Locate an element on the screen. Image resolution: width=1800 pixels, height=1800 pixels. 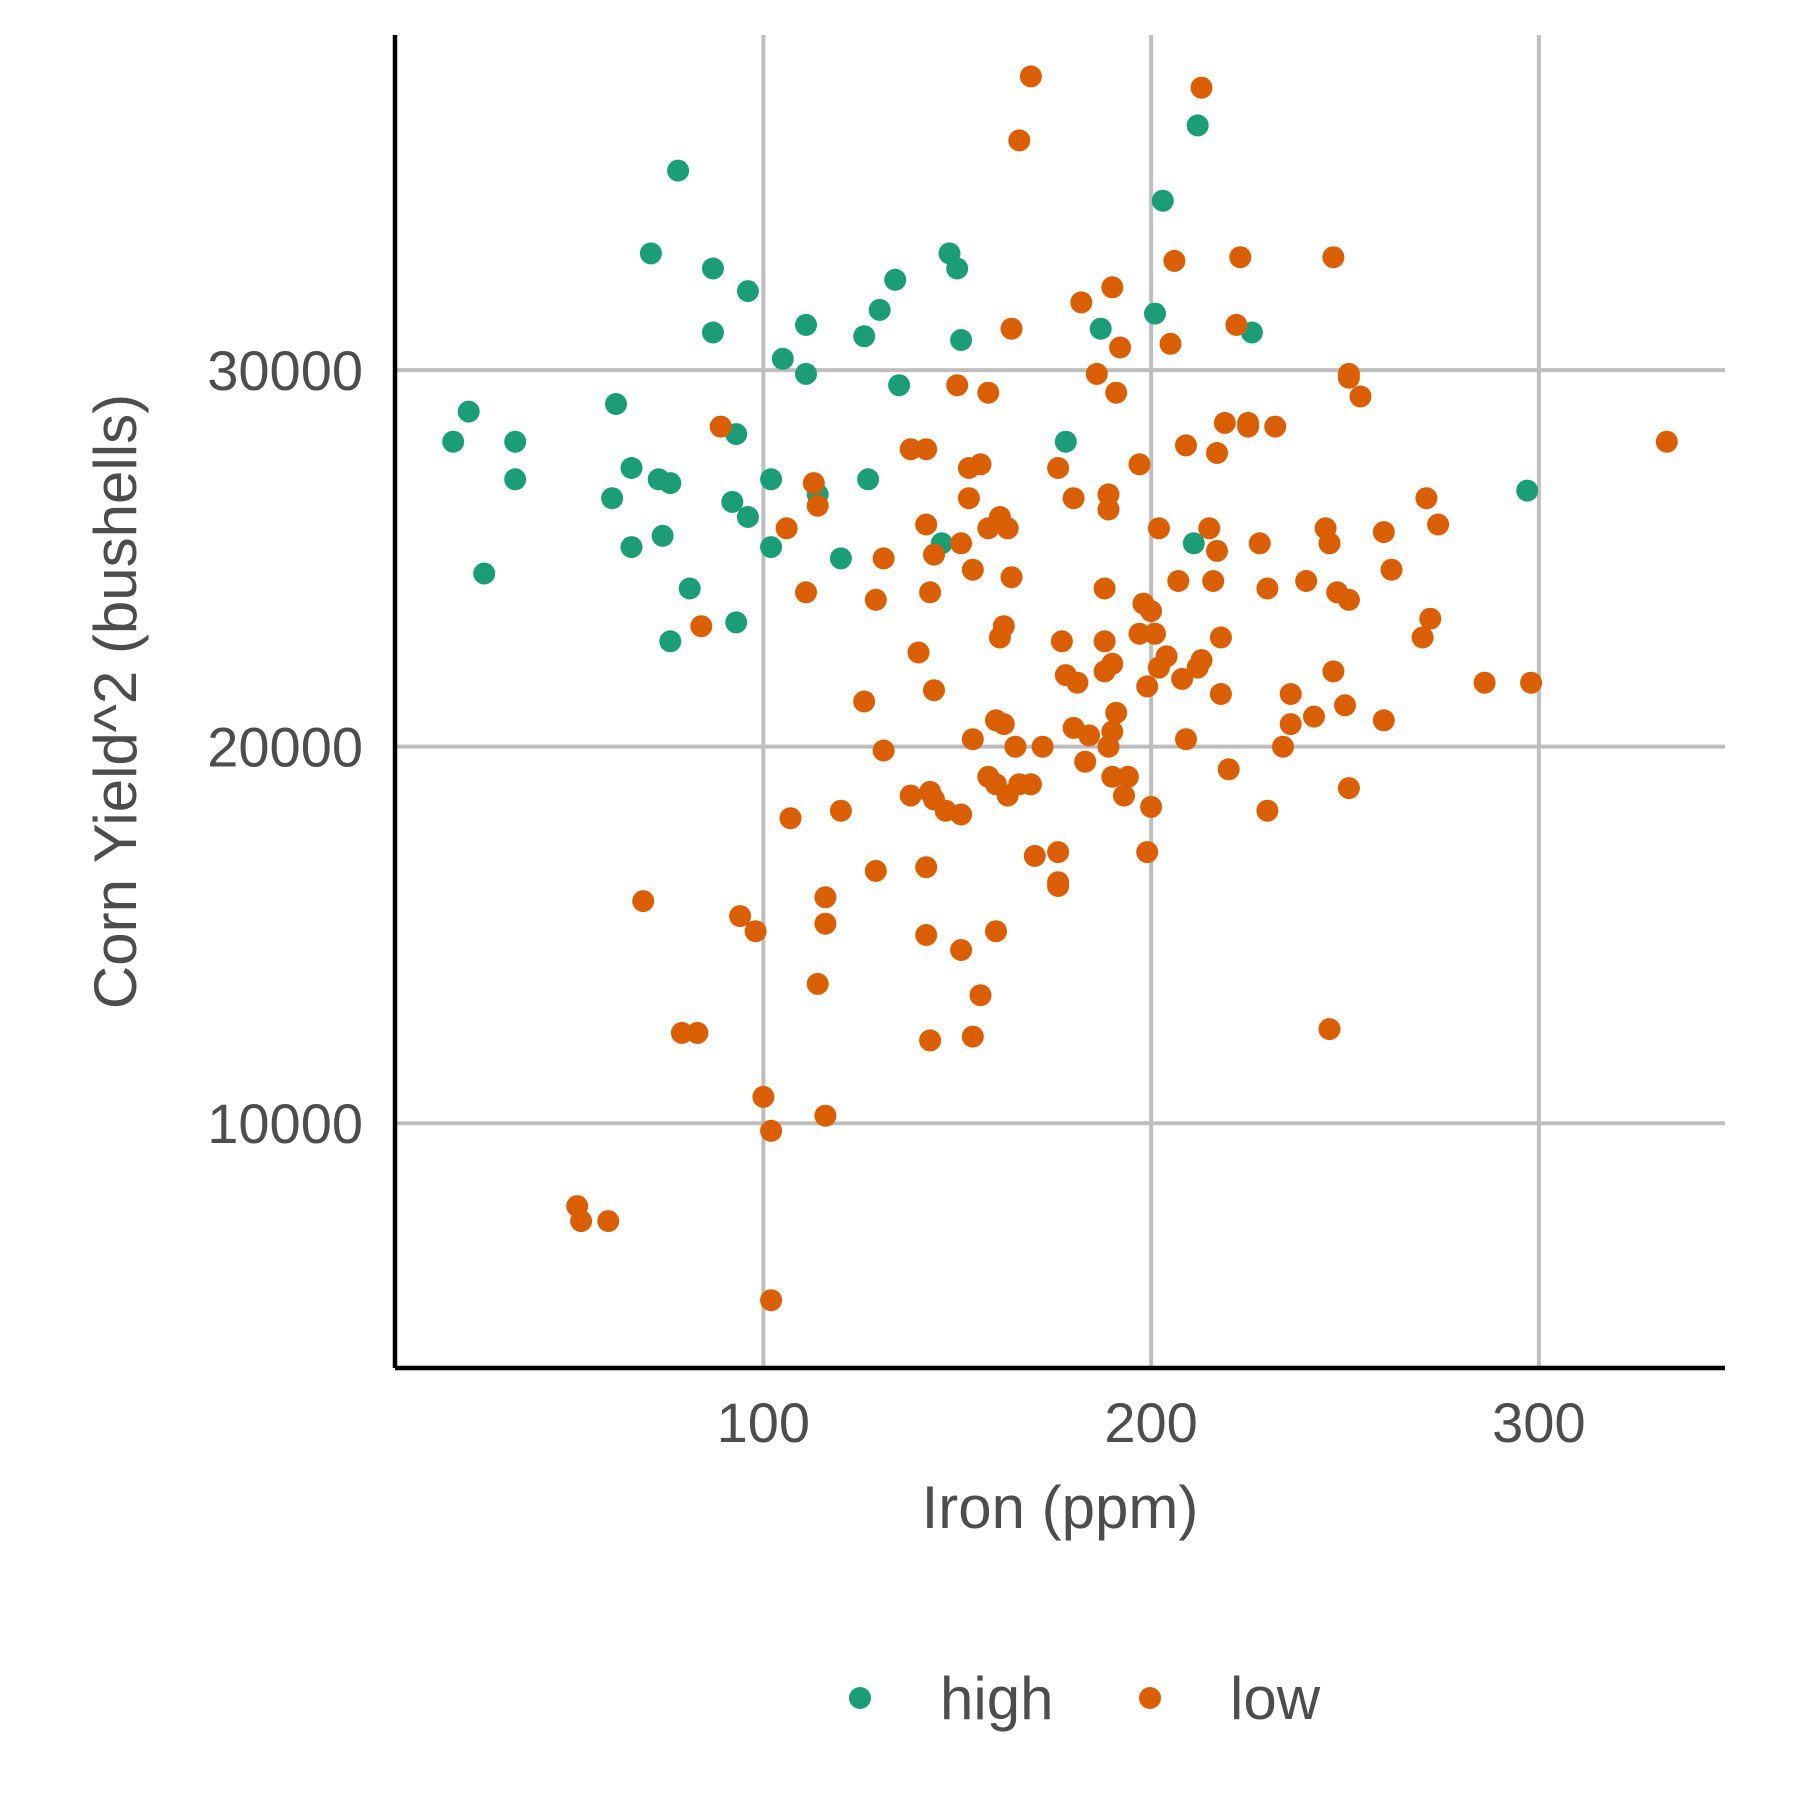
legend-marker-high is located at coordinates (860, 1698).